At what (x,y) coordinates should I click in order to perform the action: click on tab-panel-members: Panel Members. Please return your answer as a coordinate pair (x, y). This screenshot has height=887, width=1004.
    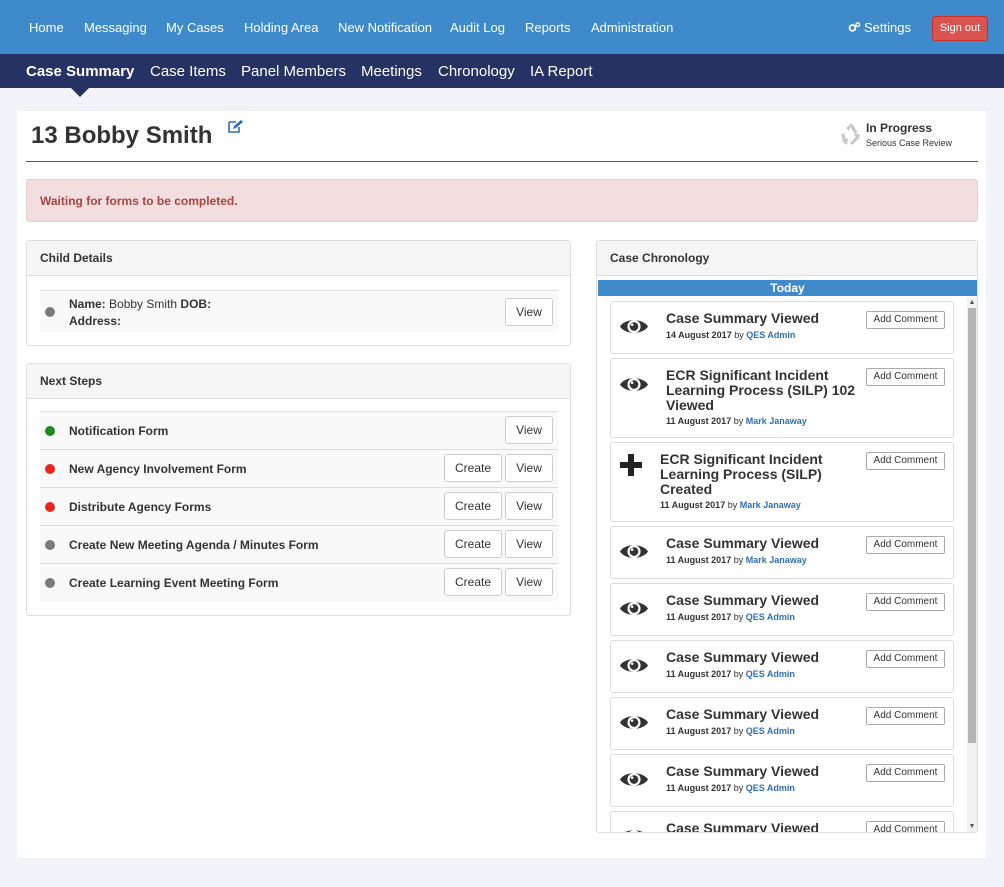
    Looking at the image, I should click on (294, 71).